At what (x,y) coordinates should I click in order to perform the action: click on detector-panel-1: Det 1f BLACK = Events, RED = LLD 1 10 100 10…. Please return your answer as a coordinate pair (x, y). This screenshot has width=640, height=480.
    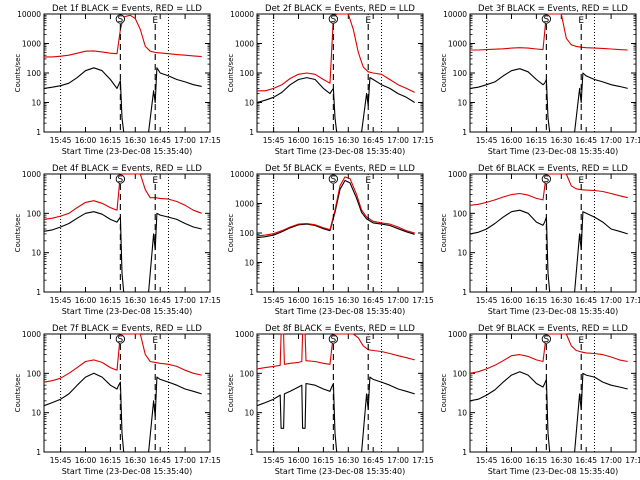
    Looking at the image, I should click on (117, 80).